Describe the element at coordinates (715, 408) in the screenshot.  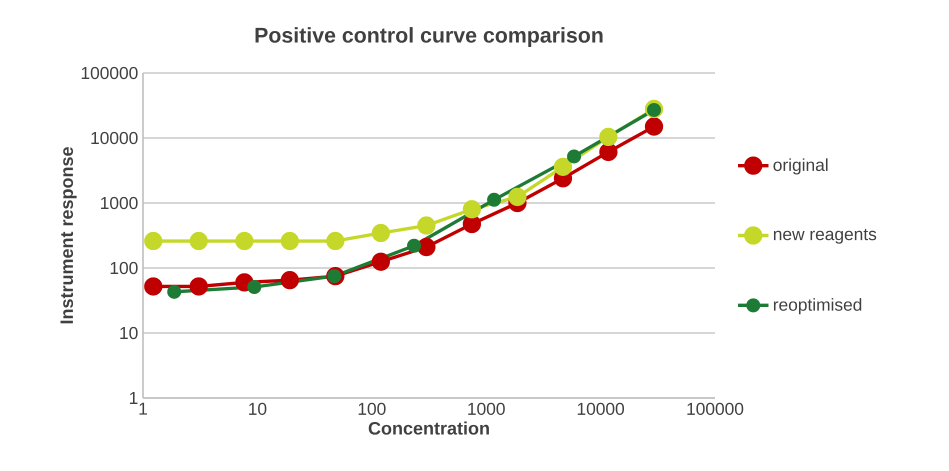
I see `x-tick-label: 100000` at that location.